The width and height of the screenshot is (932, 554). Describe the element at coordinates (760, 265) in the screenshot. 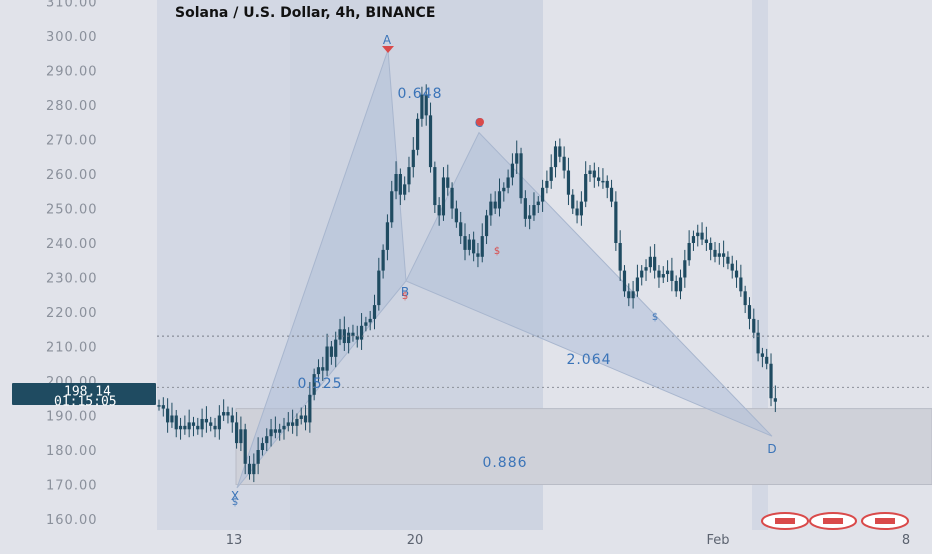

I see `shaded-region` at that location.